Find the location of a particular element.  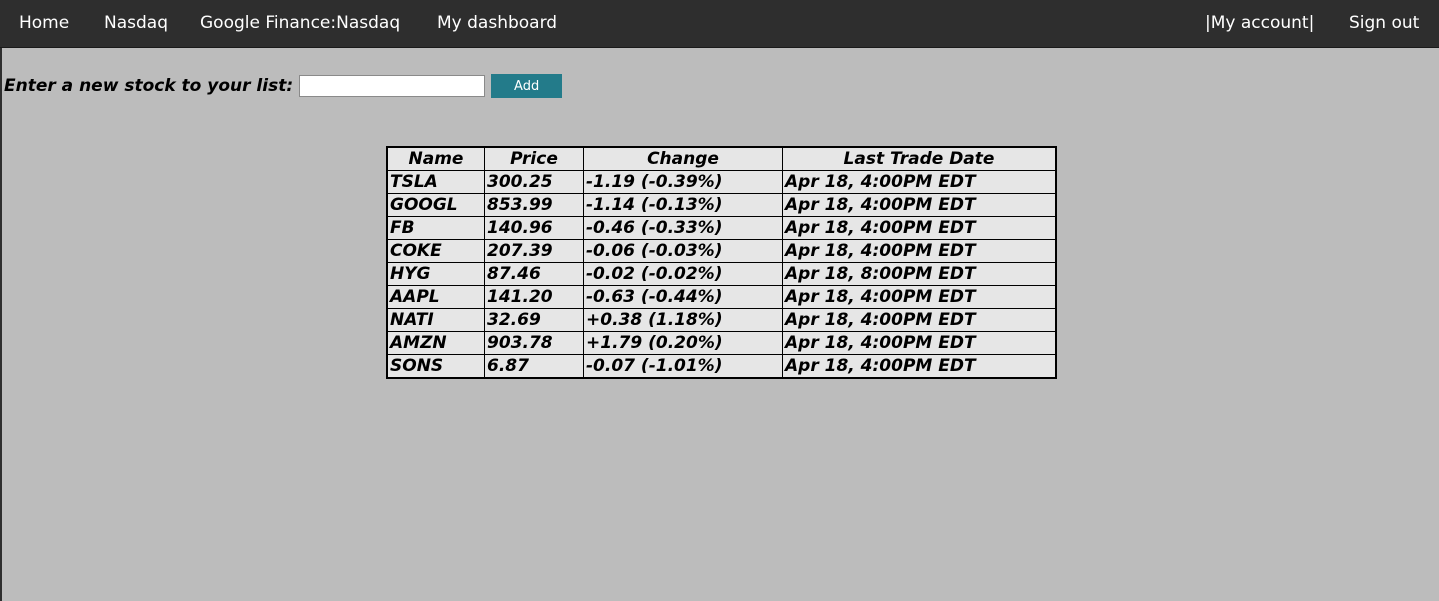

cell-price: 6.87 is located at coordinates (534, 366).